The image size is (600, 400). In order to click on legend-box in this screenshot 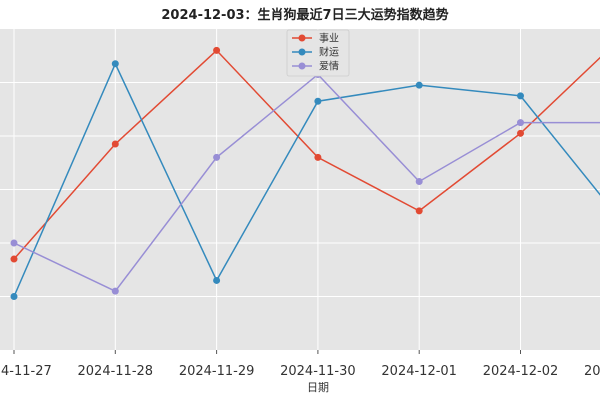, I will do `click(318, 53)`.